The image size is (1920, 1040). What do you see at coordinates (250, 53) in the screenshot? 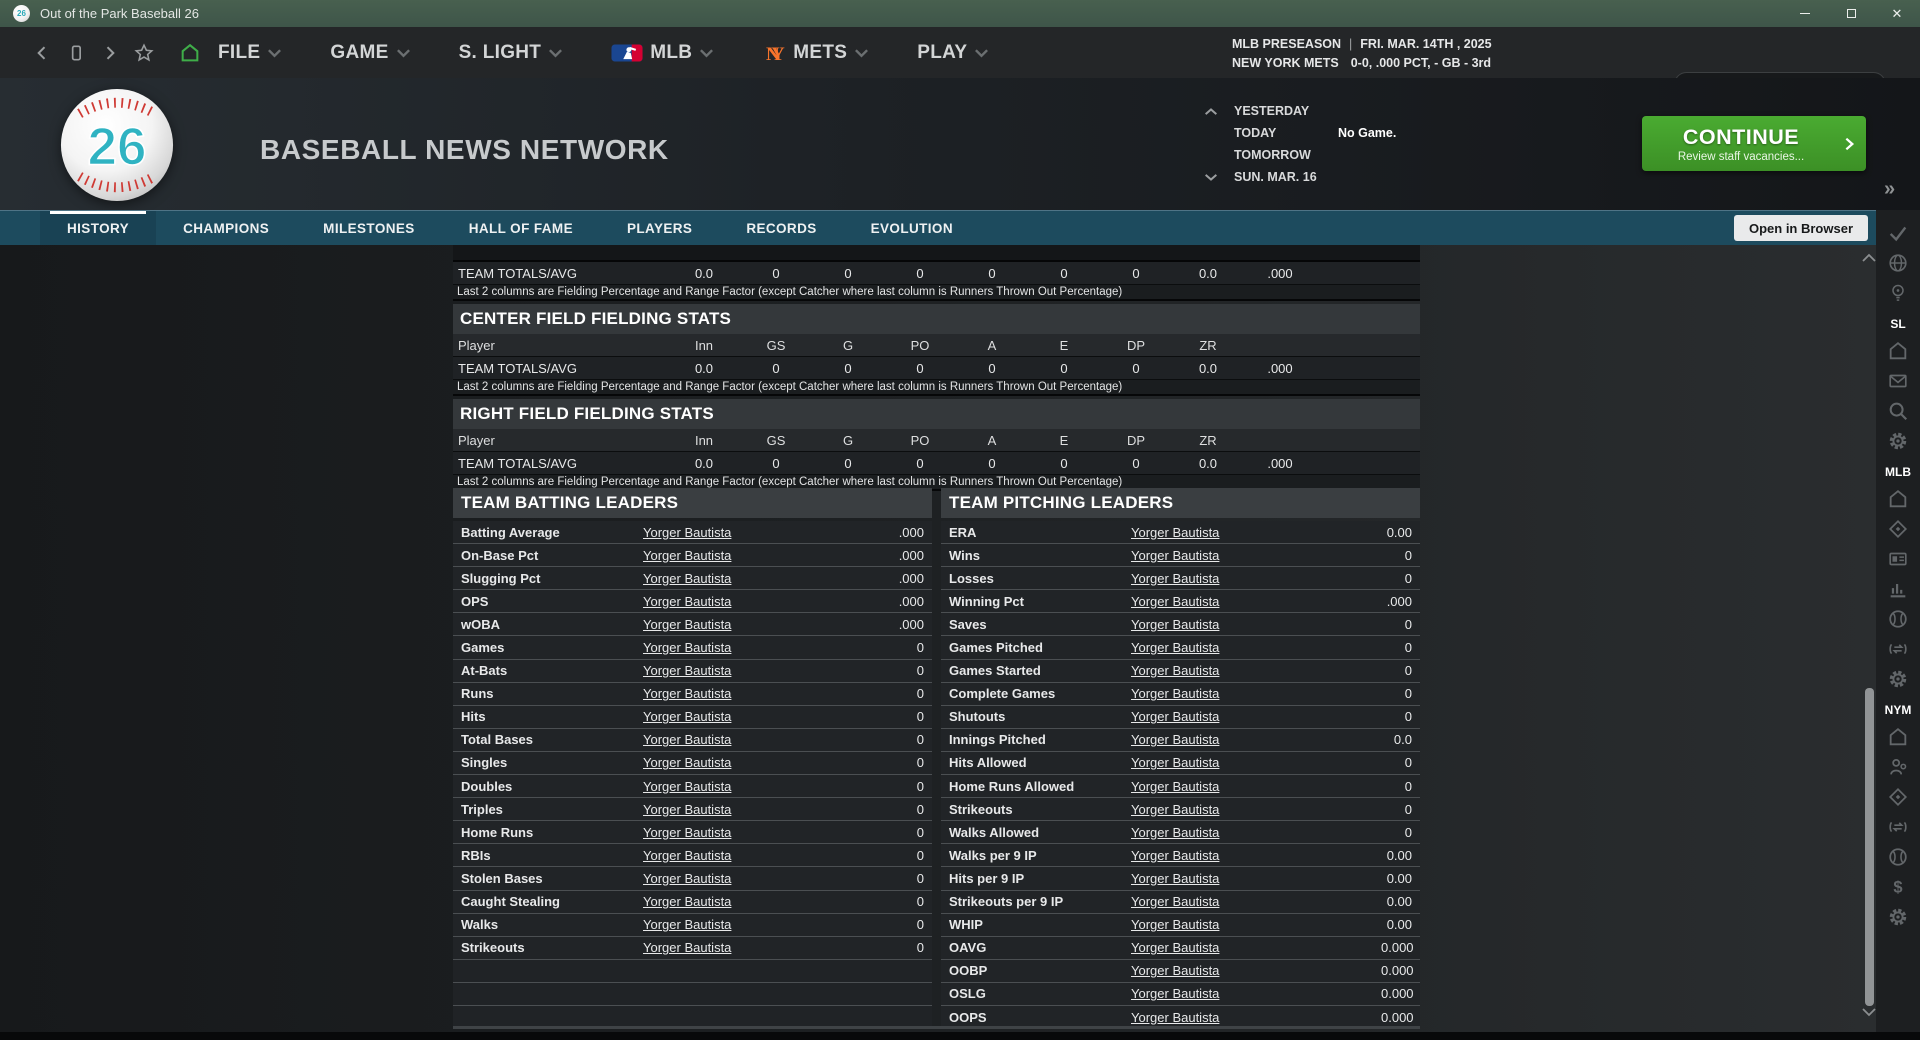
I see `menu-file: FILE` at bounding box center [250, 53].